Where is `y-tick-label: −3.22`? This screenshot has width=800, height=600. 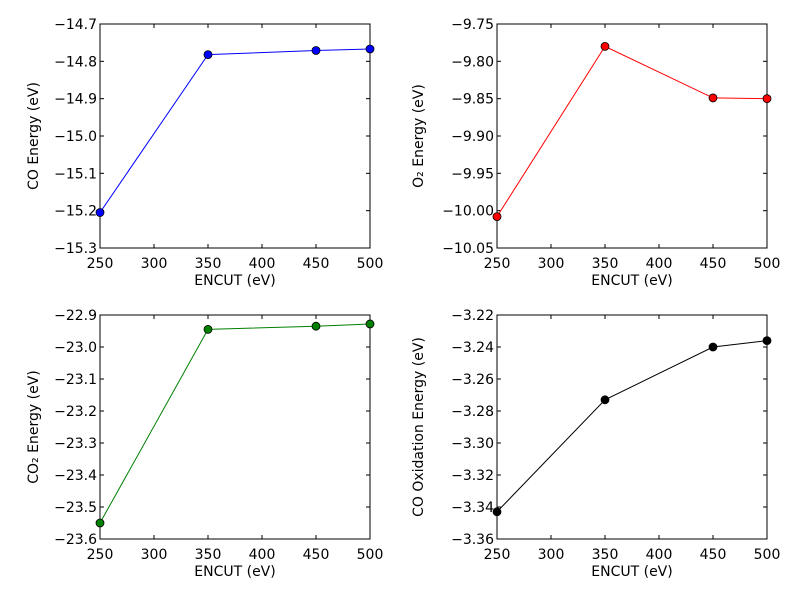 y-tick-label: −3.22 is located at coordinates (472, 316).